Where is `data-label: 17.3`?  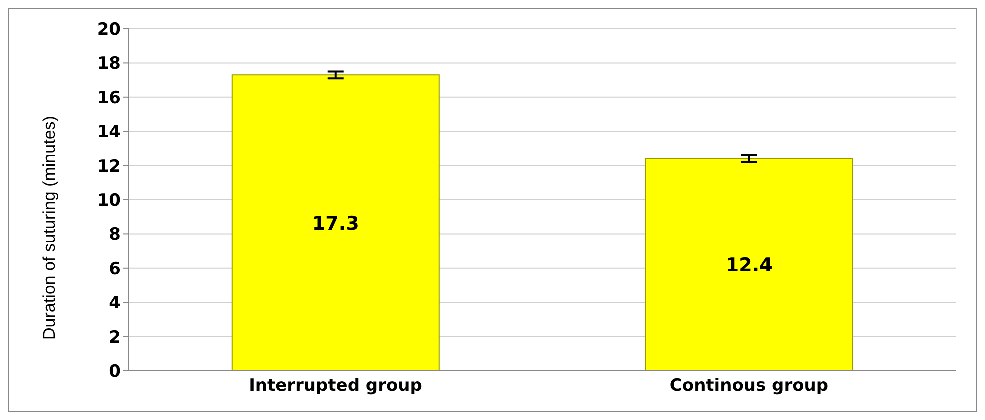
data-label: 17.3 is located at coordinates (336, 223).